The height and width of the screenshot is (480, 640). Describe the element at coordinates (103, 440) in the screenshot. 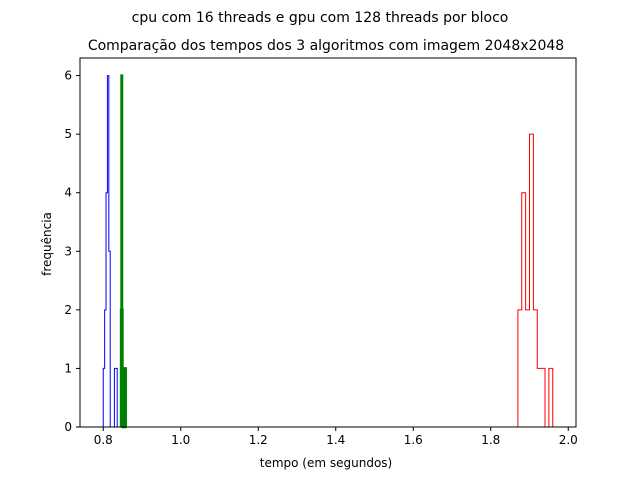

I see `x-tick-label: 0.8` at that location.